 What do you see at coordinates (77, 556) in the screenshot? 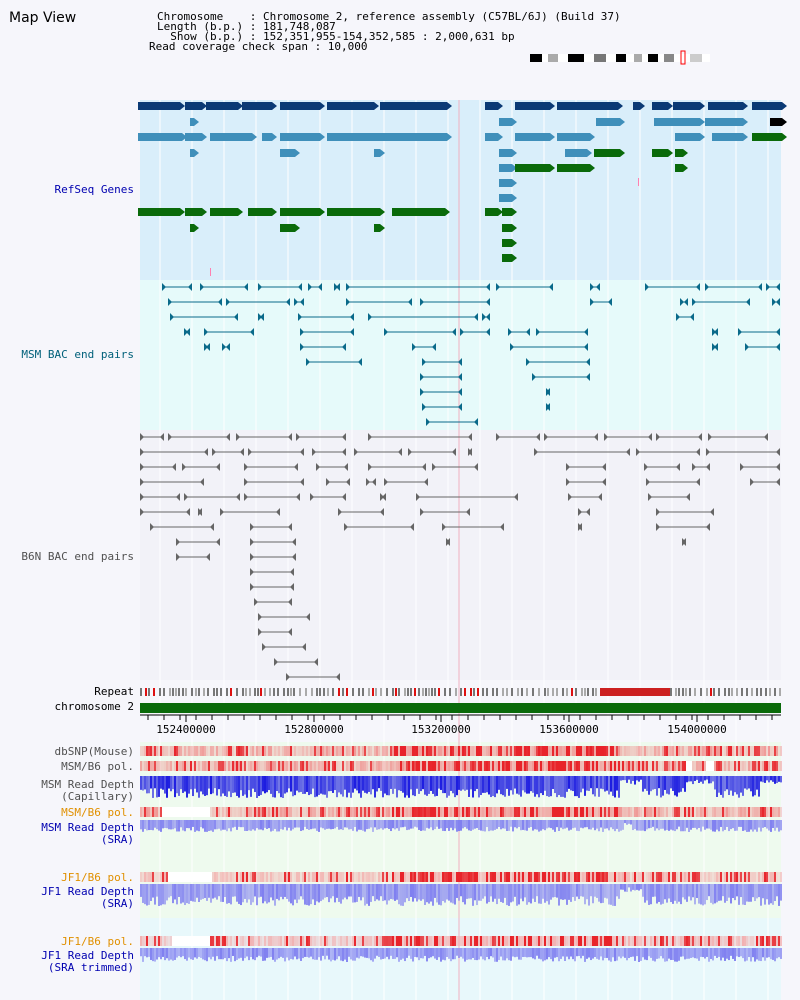
I see `track-label-b6n-bac: B6N BAC end pairs` at bounding box center [77, 556].